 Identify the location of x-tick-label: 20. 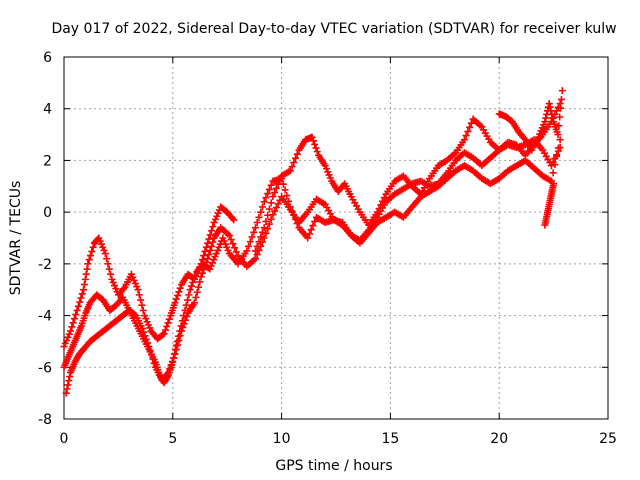
(499, 439).